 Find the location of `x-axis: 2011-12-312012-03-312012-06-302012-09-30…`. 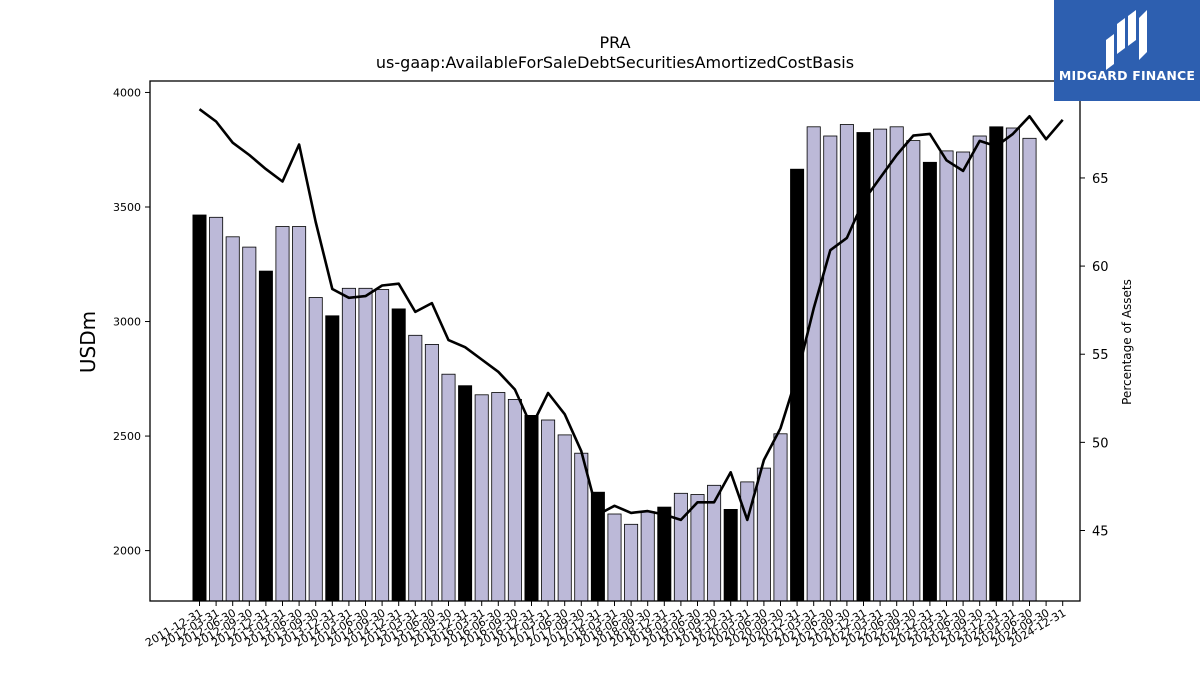

x-axis: 2011-12-312012-03-312012-06-302012-09-30… is located at coordinates (605, 625).